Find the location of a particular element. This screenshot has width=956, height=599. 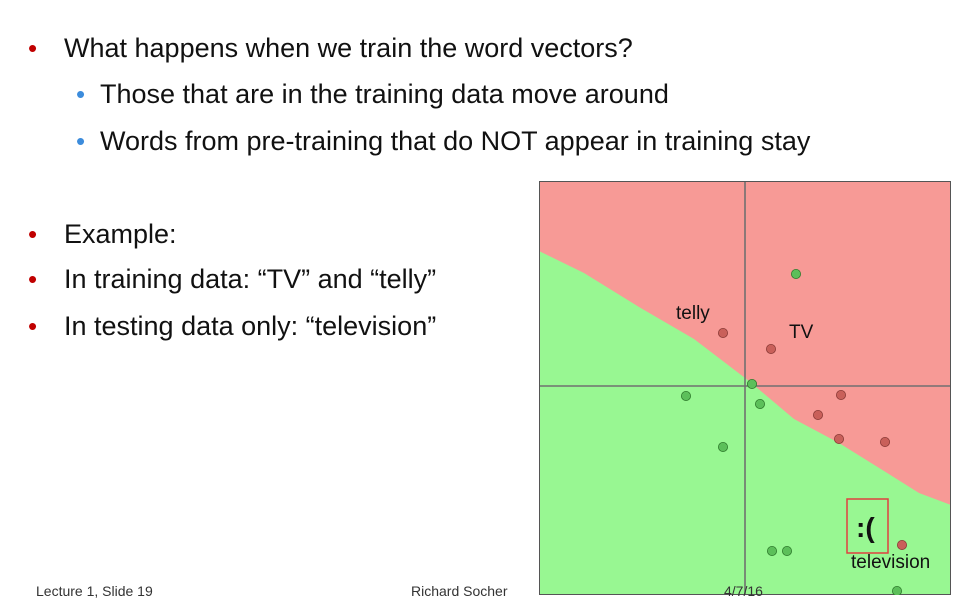

footer-right: 4/7/16 is located at coordinates (743, 591).